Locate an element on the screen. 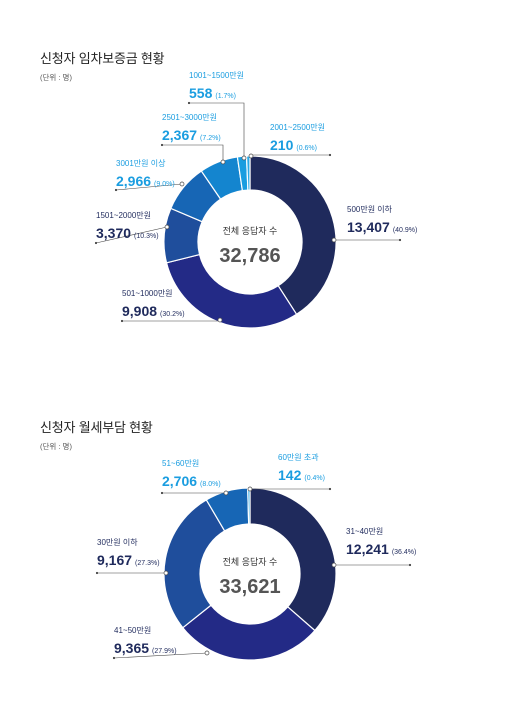 The height and width of the screenshot is (724, 512). slice-value-label: 13,407 (40.9%) is located at coordinates (382, 227).